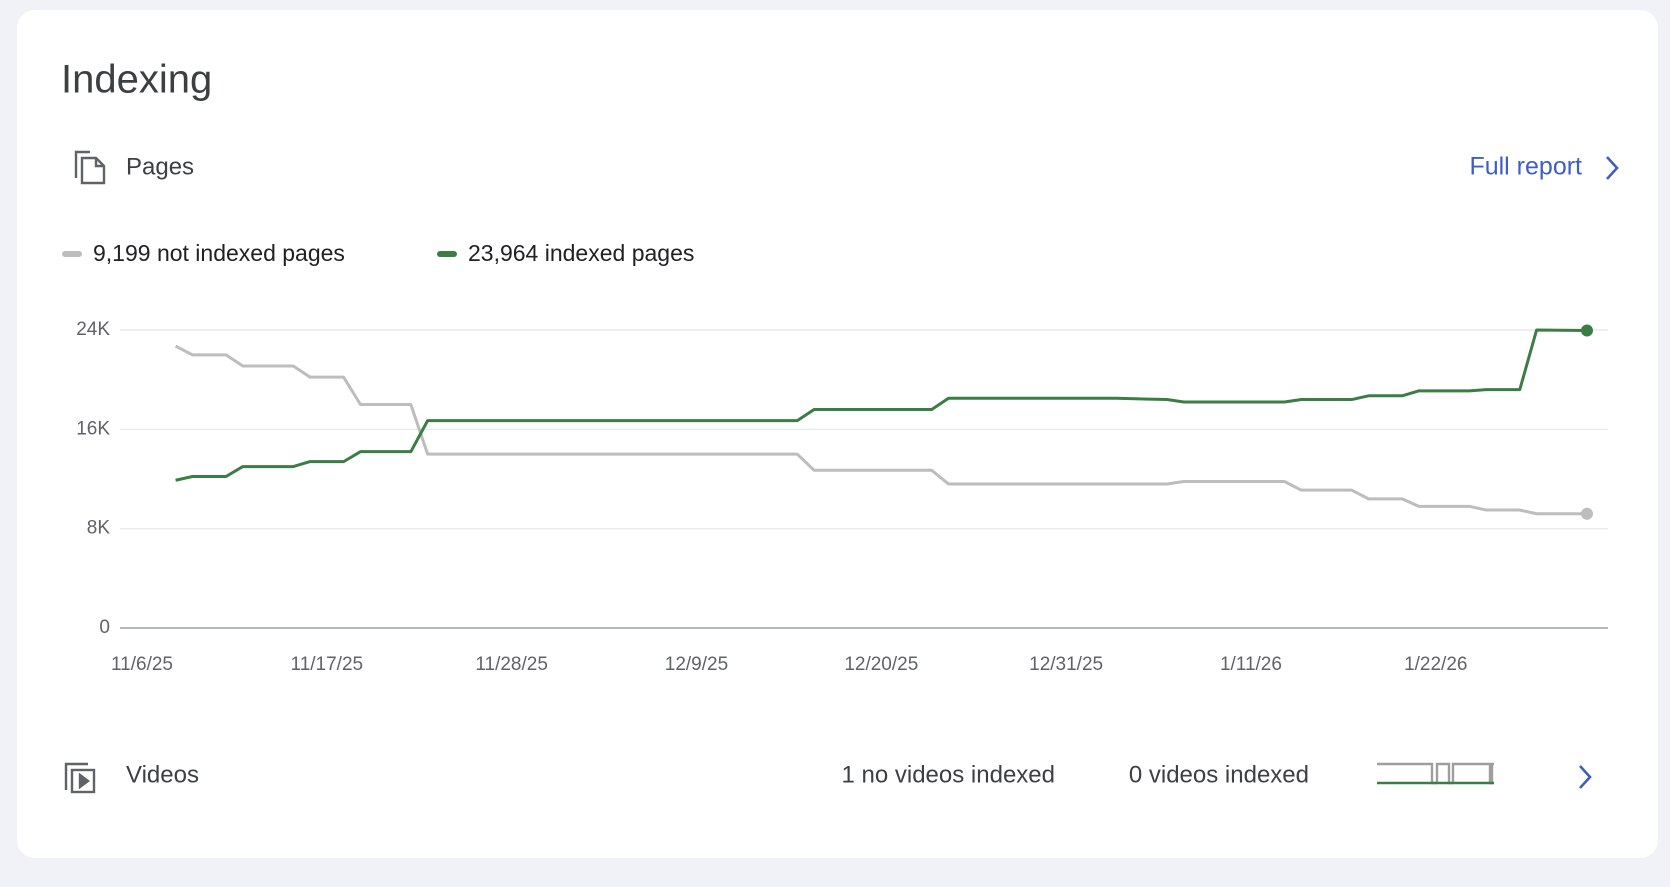 The width and height of the screenshot is (1670, 887). What do you see at coordinates (219, 253) in the screenshot?
I see `legend-label: 9,199 not indexed pages` at bounding box center [219, 253].